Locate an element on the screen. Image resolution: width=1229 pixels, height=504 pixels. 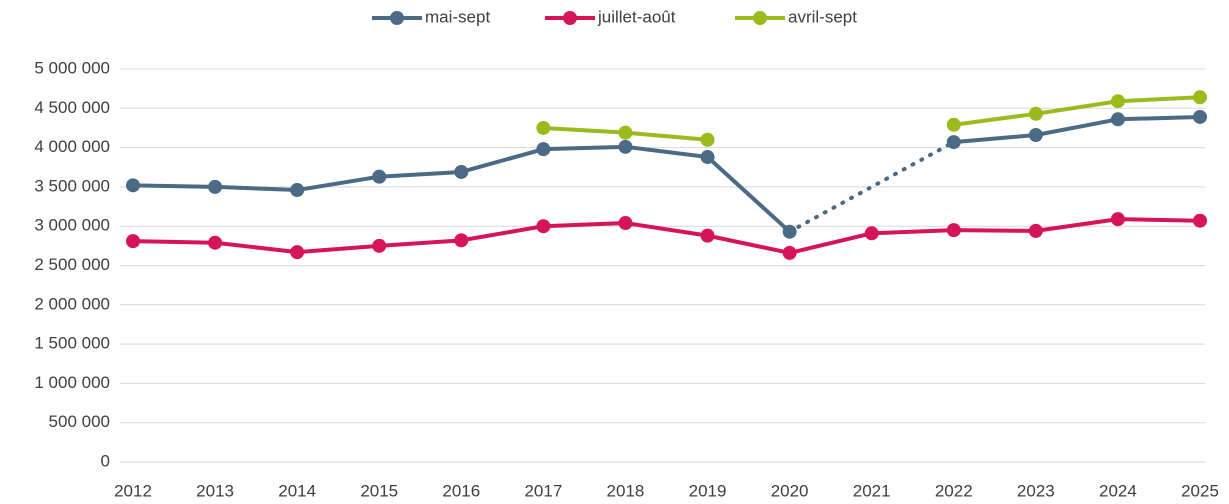
x-tick-label: 2024 is located at coordinates (1118, 490).